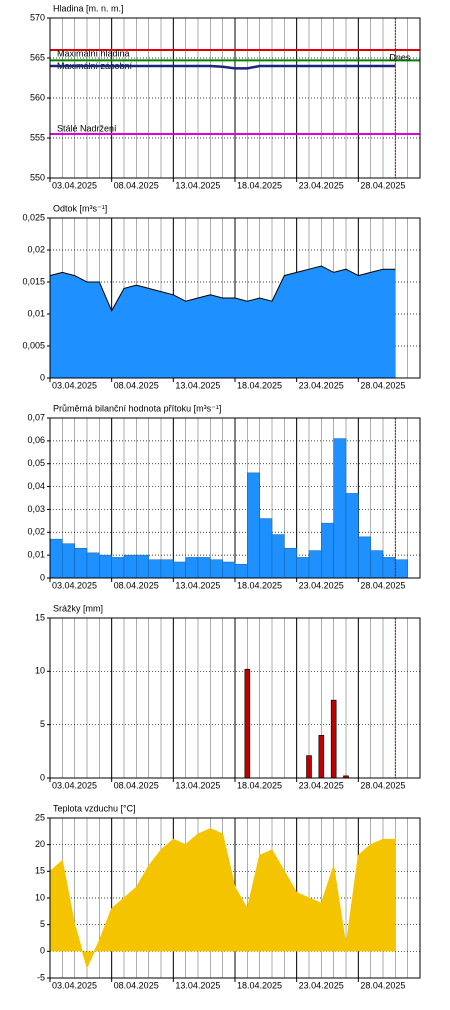 Image resolution: width=450 pixels, height=1010 pixels. I want to click on y-tick-label: 0,05, so click(36, 463).